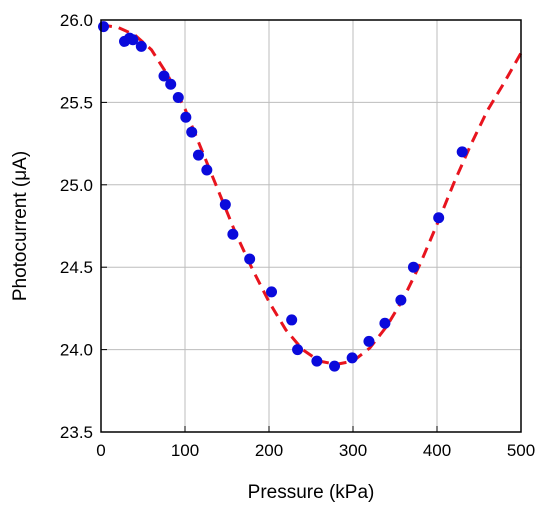  Describe the element at coordinates (315, 450) in the screenshot. I see `x-tick-labels: 0 100 200 300 400 500` at that location.